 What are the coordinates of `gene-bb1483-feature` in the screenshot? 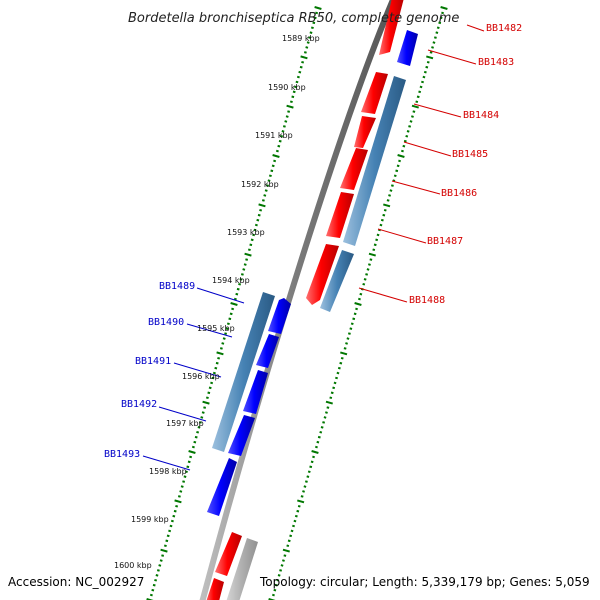 It's located at (407, 48).